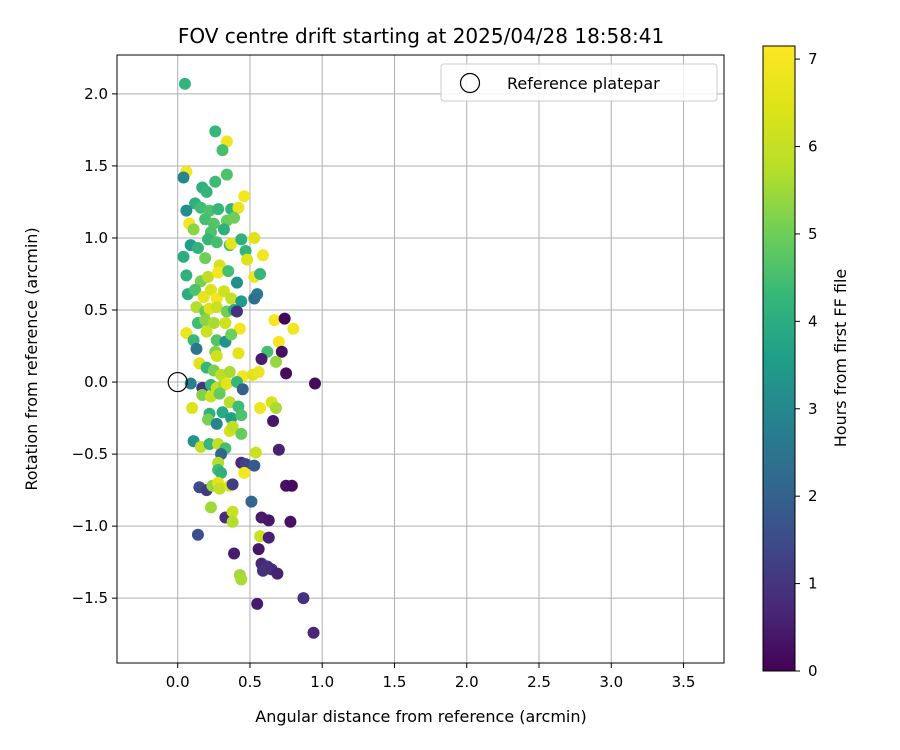 The width and height of the screenshot is (900, 750). Describe the element at coordinates (90, 454) in the screenshot. I see `y-tick-label: −0.5` at that location.